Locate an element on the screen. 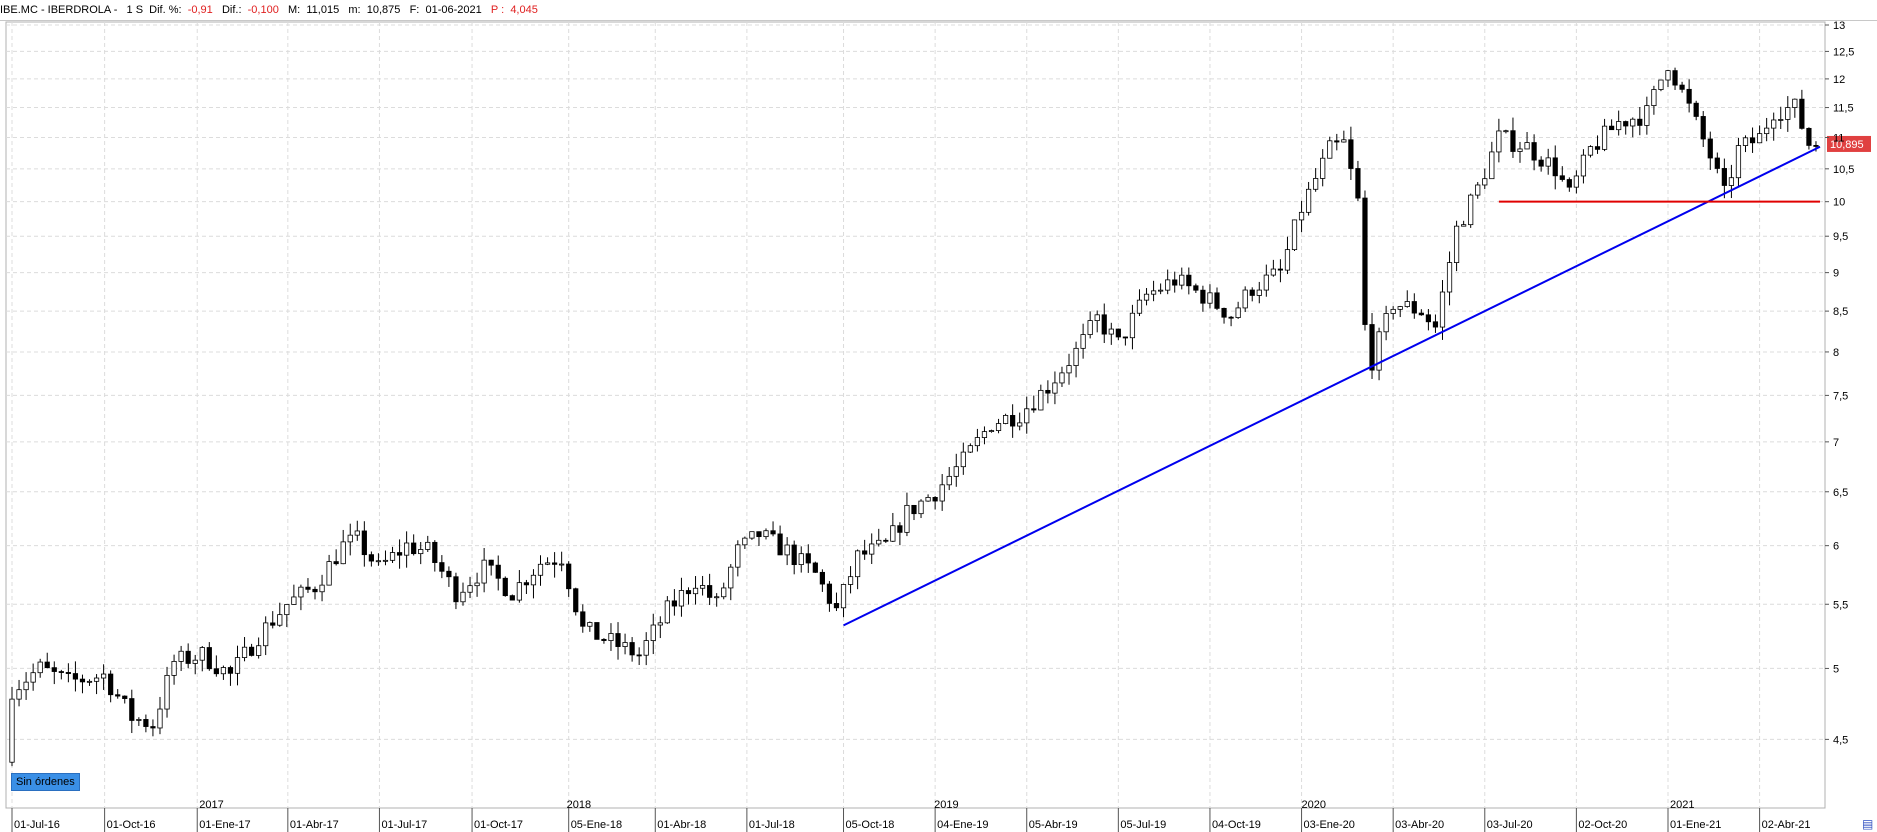 The width and height of the screenshot is (1877, 832). symbol-label: IBE.MC - IBERDROLA - is located at coordinates (58, 10).